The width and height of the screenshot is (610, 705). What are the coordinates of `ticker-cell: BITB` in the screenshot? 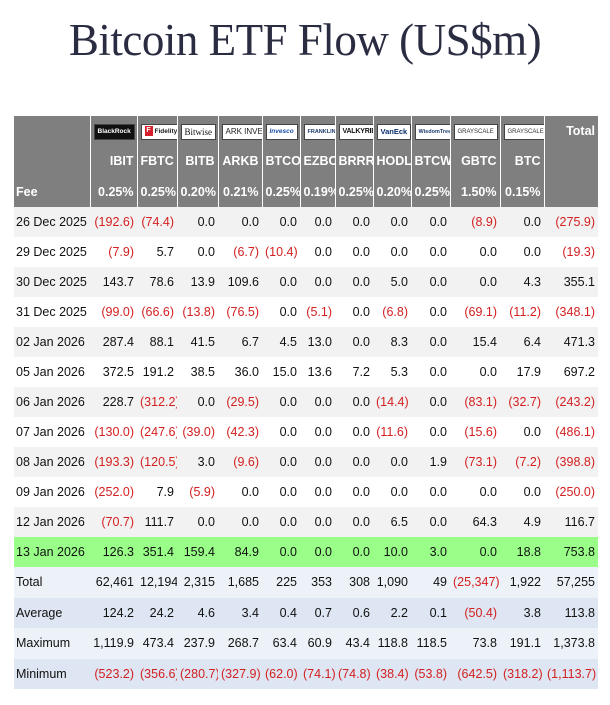 It's located at (197, 160).